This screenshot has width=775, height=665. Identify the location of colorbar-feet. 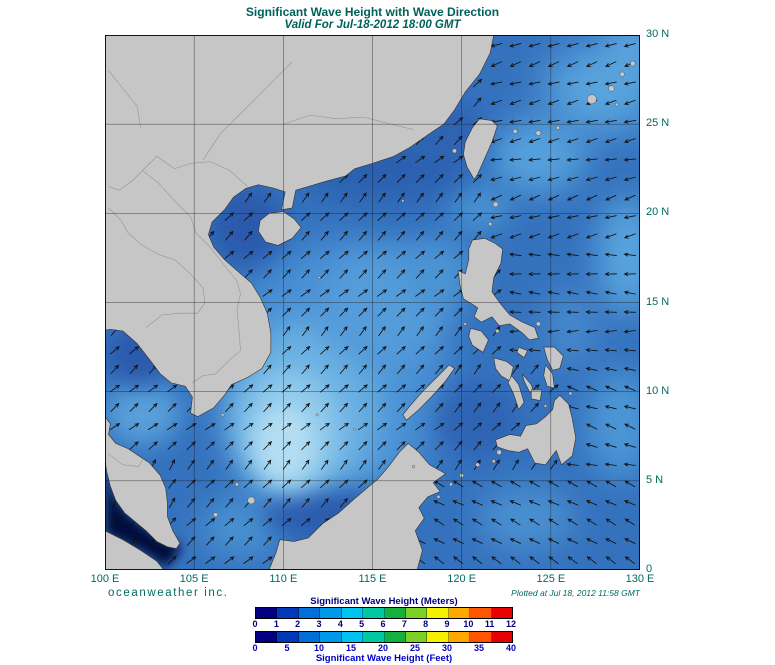
(384, 637).